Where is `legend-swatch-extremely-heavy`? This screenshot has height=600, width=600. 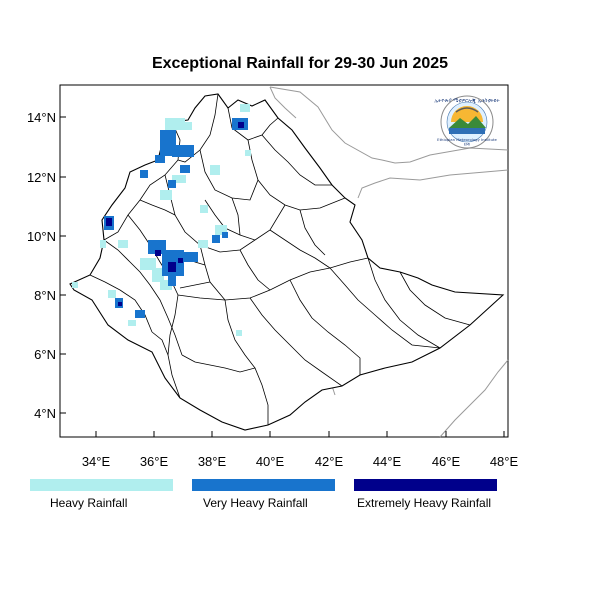
legend-swatch-extremely-heavy is located at coordinates (425, 485).